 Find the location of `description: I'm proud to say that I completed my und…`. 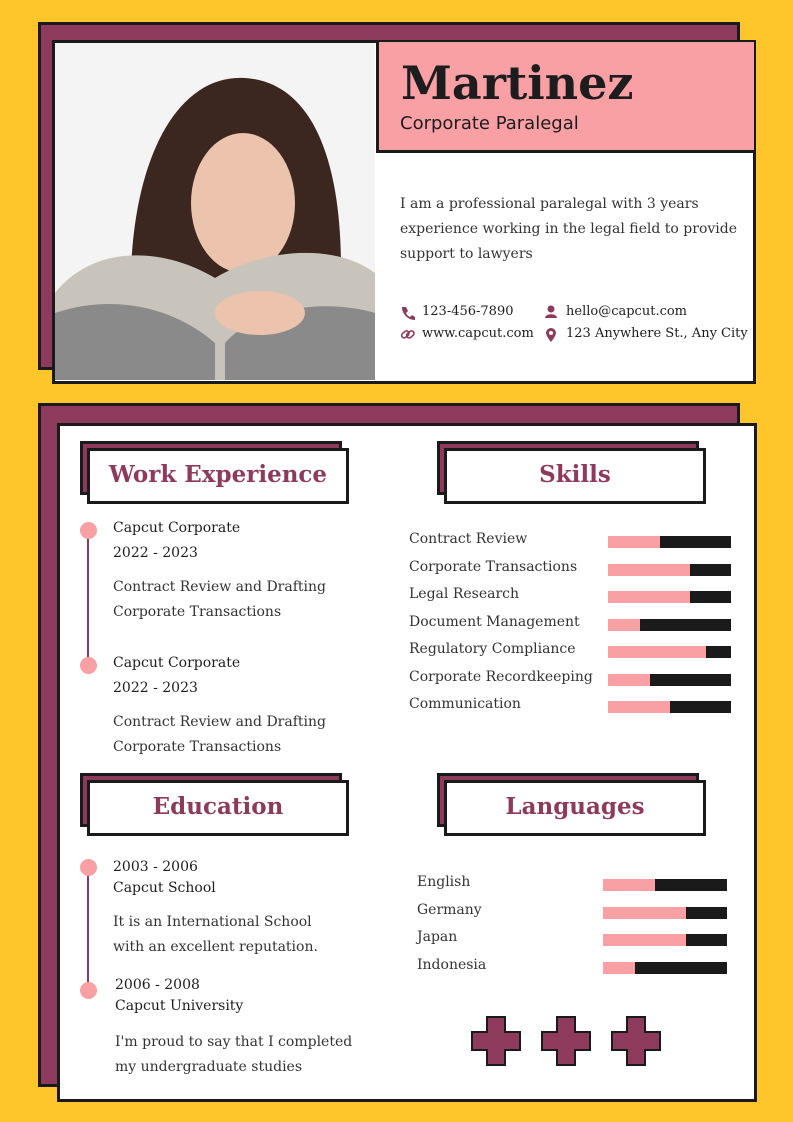

description: I'm proud to say that I completed my und… is located at coordinates (234, 1054).